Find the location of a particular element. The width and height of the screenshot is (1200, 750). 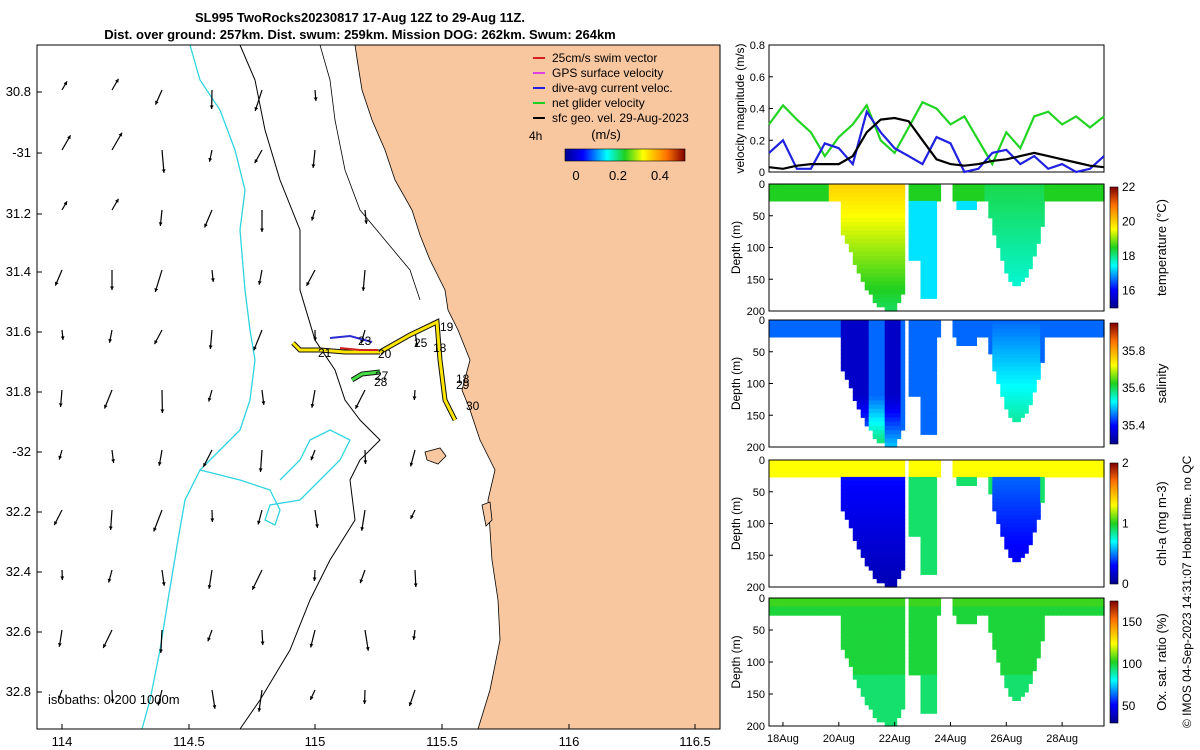

velocity-arrow-head is located at coordinates (163, 171).